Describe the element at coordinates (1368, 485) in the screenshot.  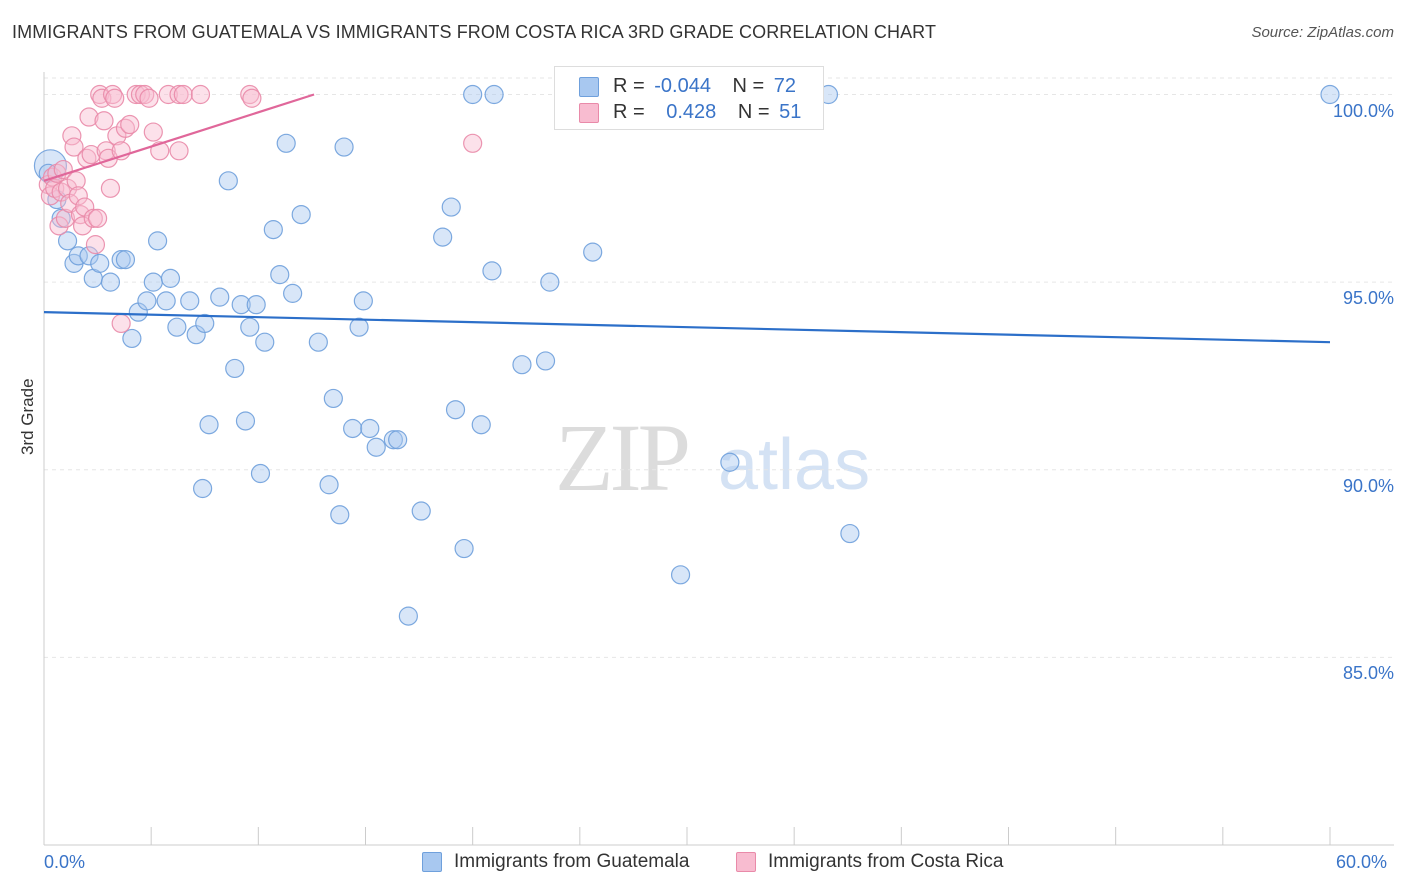
I see `y-tick-label: 90.0%` at that location.